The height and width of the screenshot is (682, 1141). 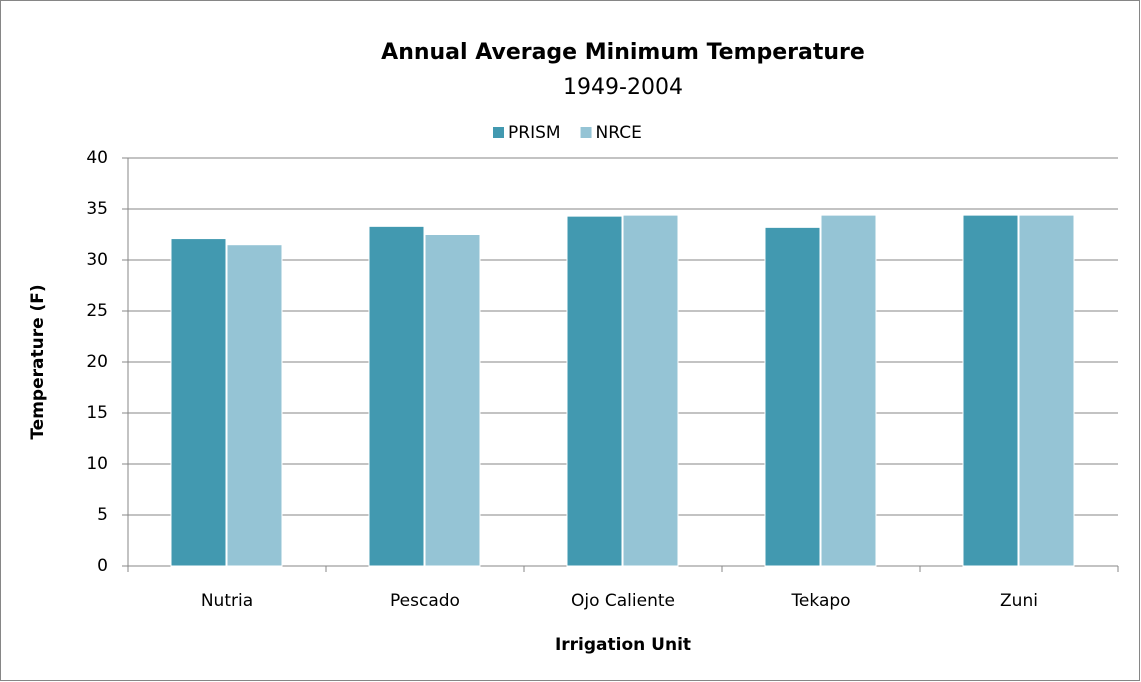 I want to click on x-tick-label: Nutria, so click(x=227, y=601).